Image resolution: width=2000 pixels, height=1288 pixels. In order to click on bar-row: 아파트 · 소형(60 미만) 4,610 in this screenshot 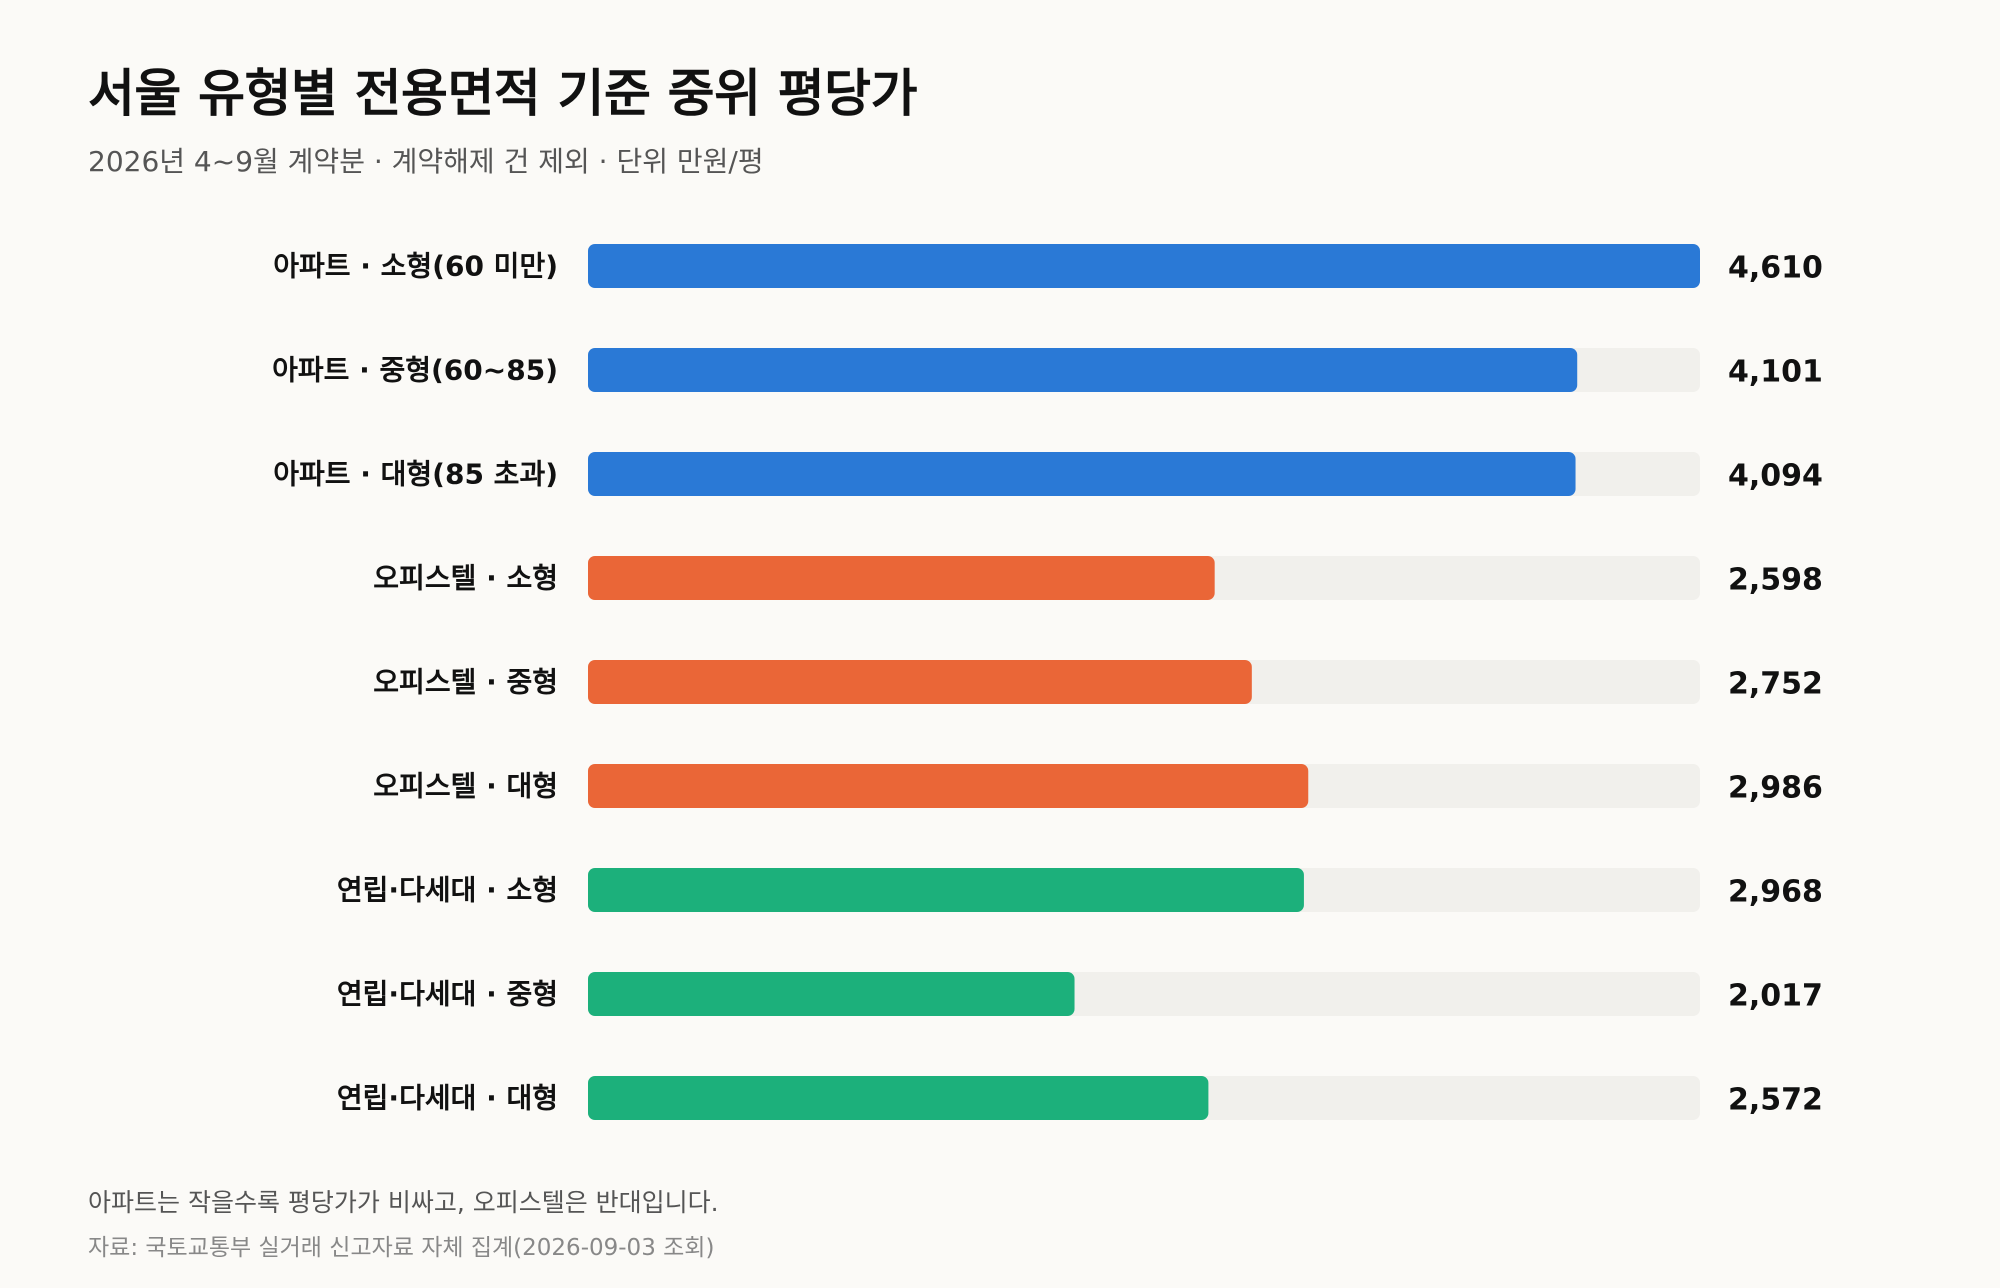, I will do `click(1048, 266)`.